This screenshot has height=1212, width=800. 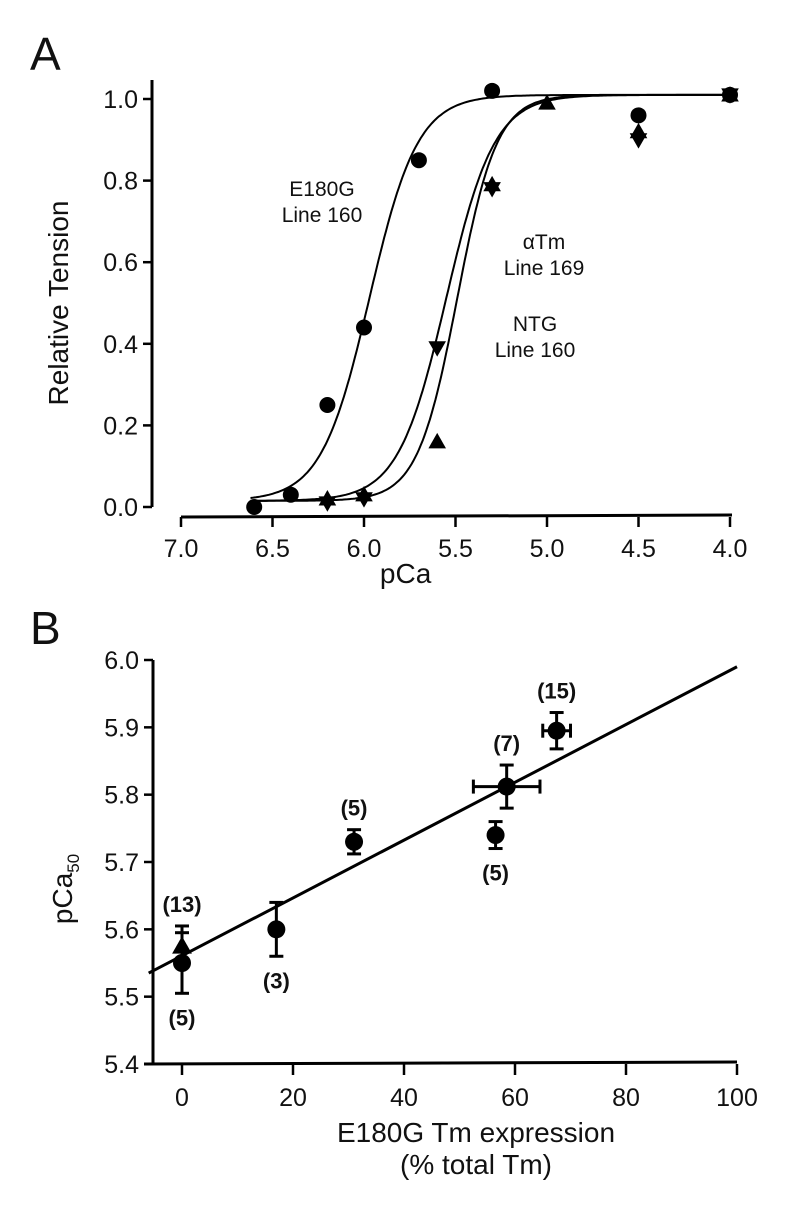 What do you see at coordinates (364, 549) in the screenshot?
I see `x-tick-label: 6.0` at bounding box center [364, 549].